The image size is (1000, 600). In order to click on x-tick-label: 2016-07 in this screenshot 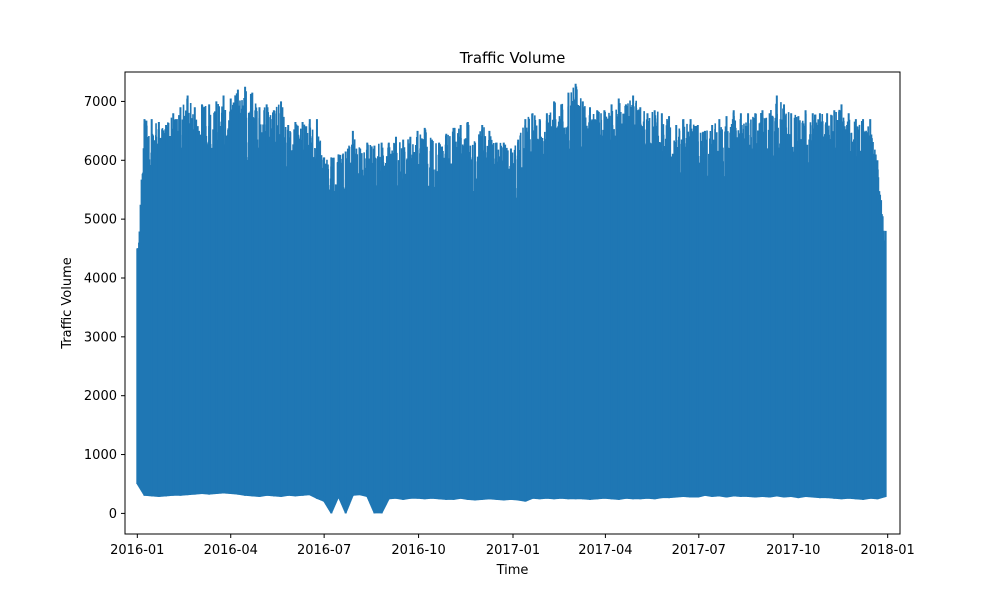, I will do `click(324, 550)`.